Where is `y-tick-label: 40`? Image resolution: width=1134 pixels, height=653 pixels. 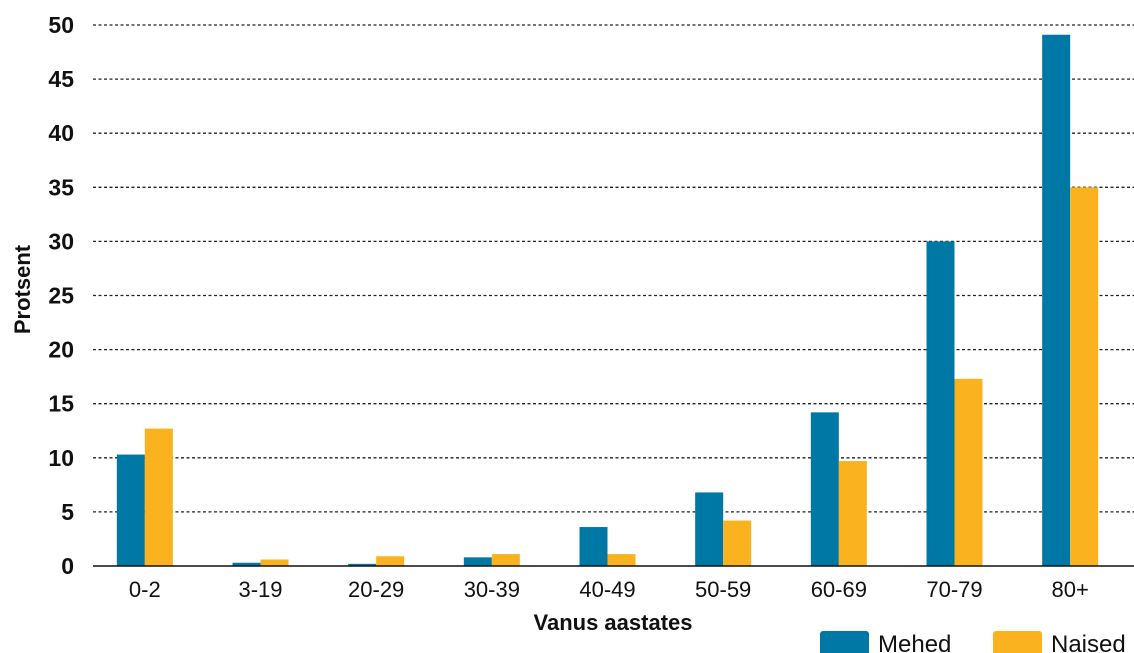
y-tick-label: 40 is located at coordinates (61, 133).